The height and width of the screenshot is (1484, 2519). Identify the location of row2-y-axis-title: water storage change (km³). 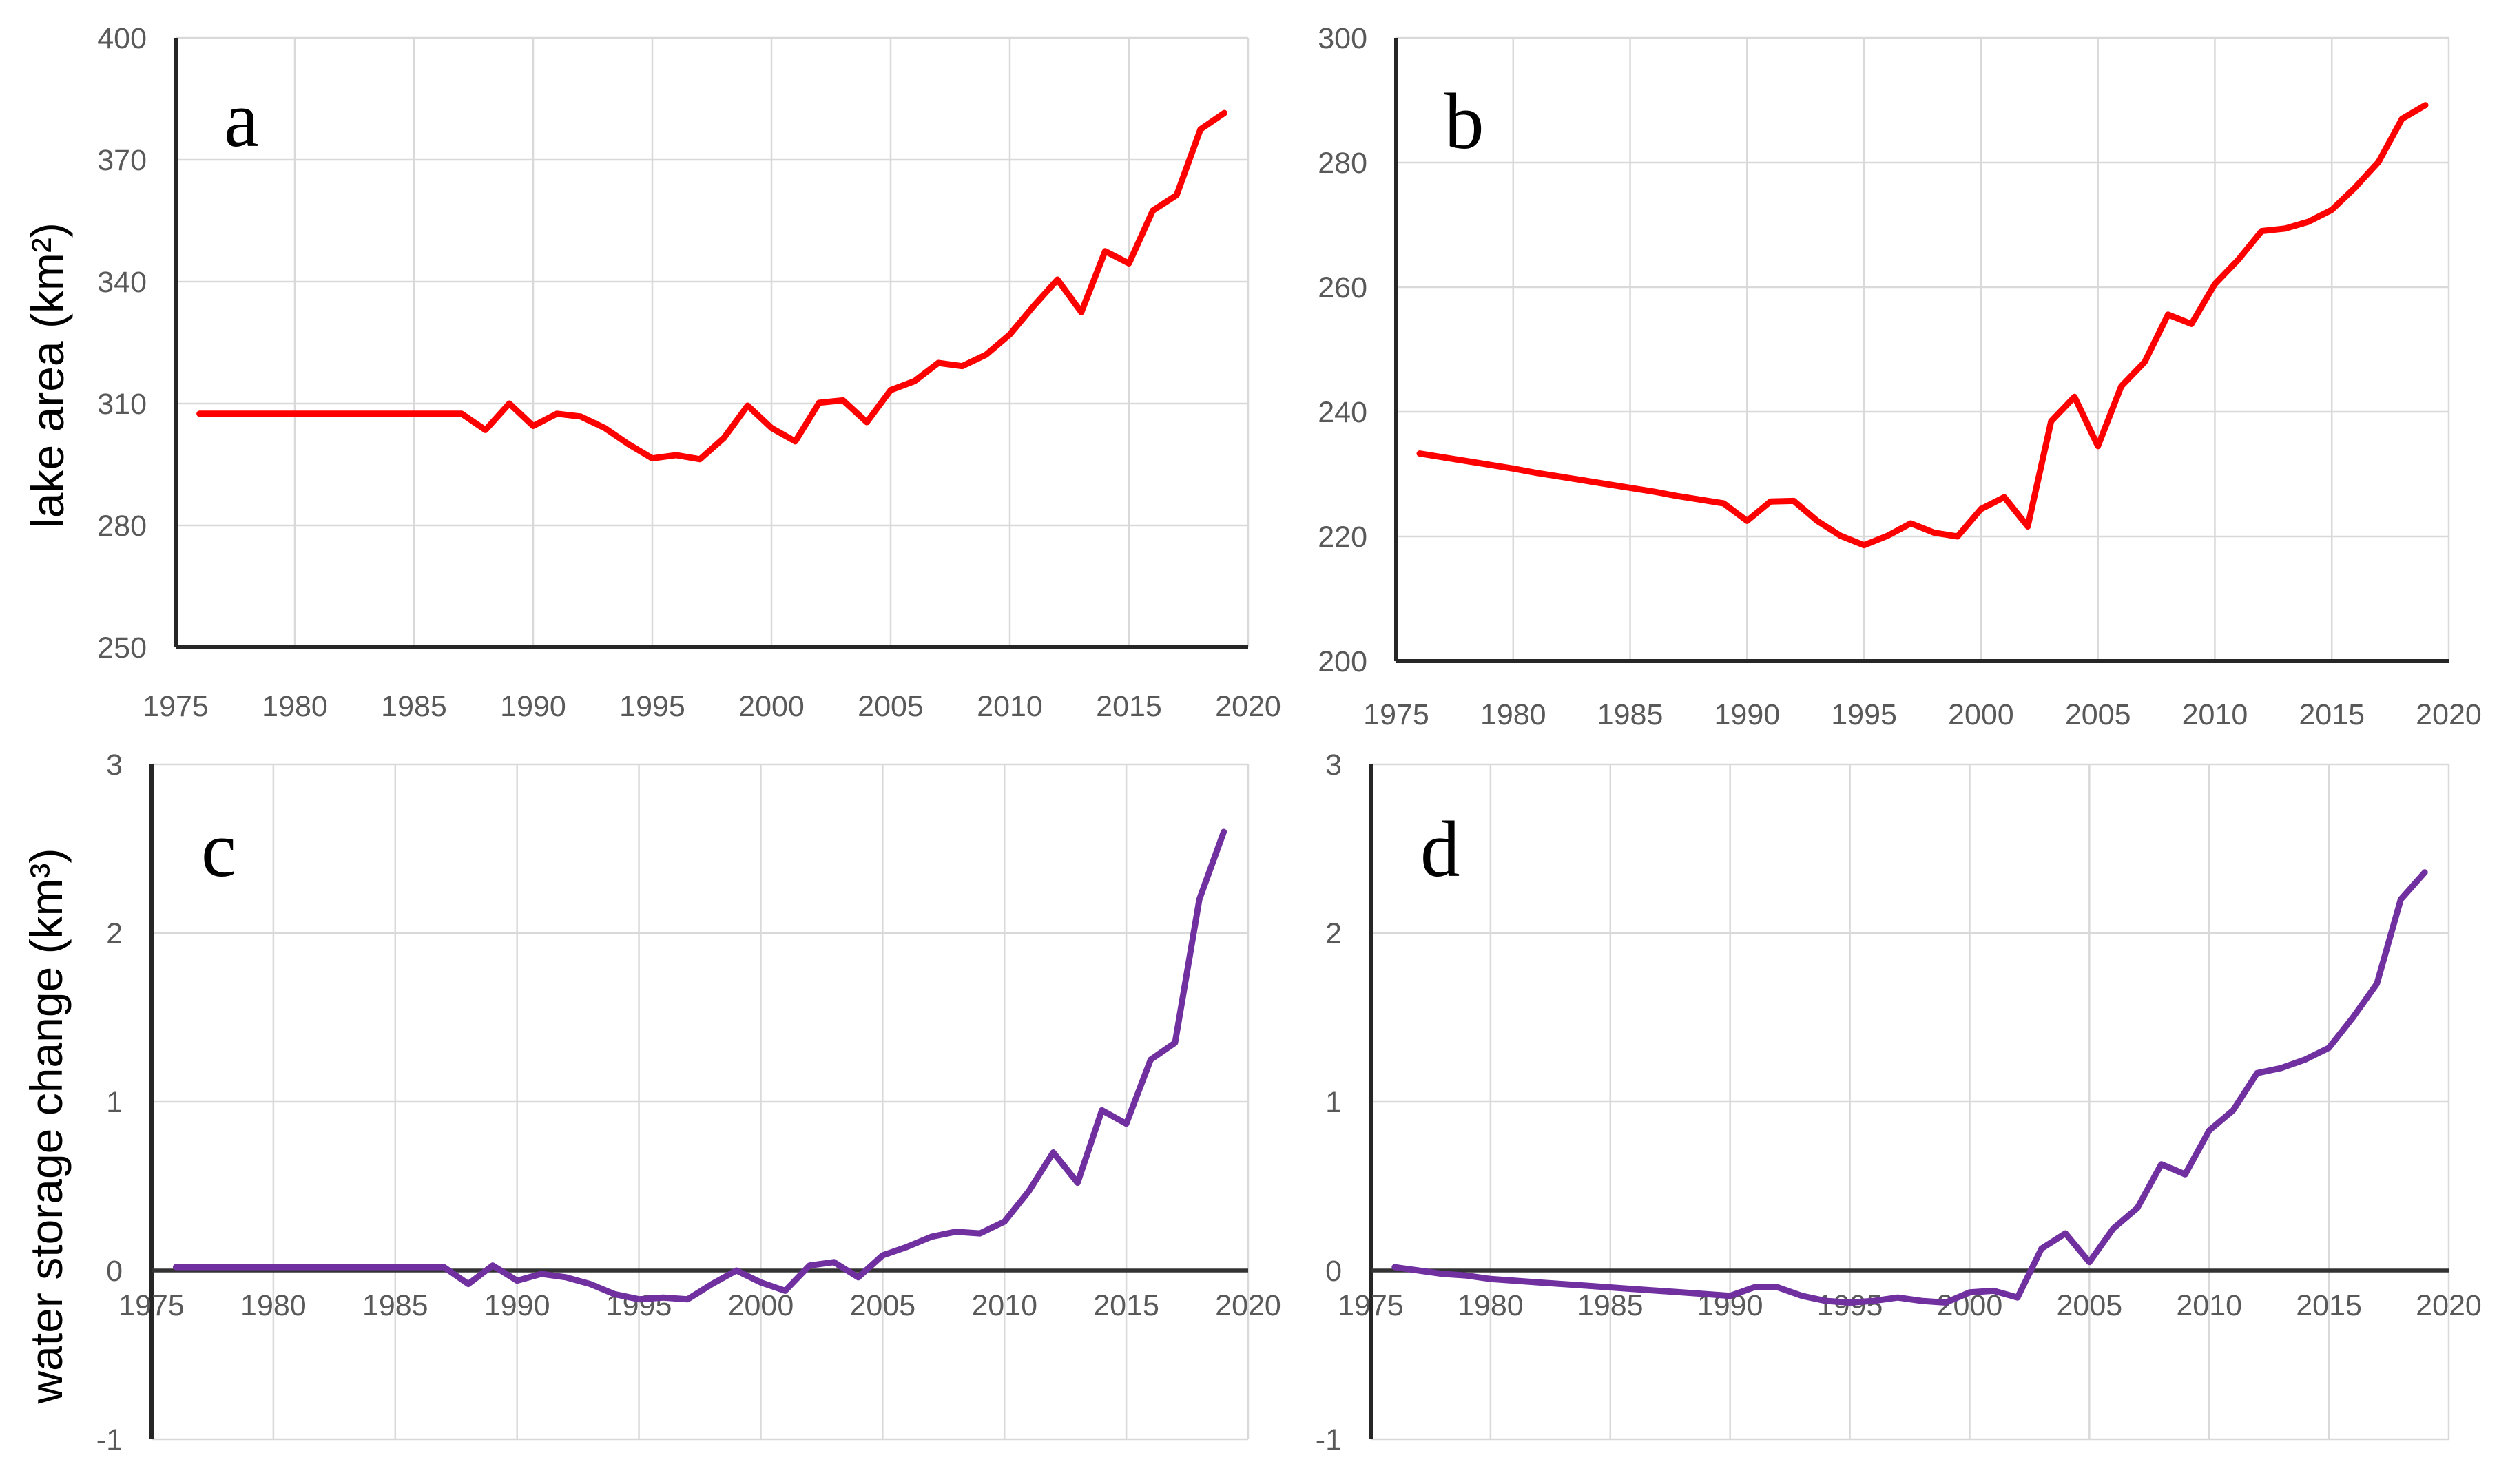
(47, 1126).